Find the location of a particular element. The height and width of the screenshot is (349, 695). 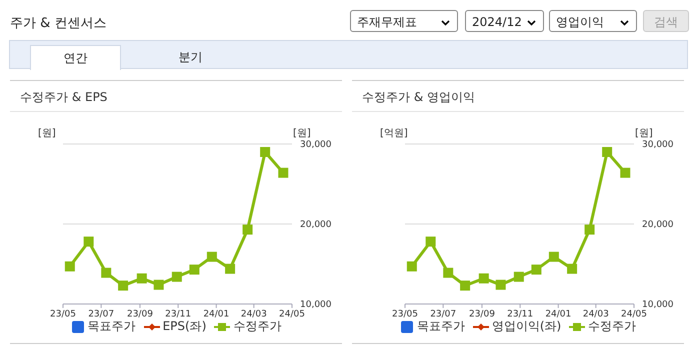

dropdown-field: 영업이익 is located at coordinates (593, 21).